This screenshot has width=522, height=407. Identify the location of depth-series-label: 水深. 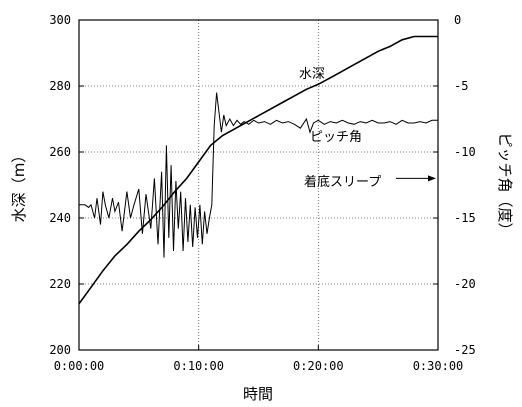
(312, 74).